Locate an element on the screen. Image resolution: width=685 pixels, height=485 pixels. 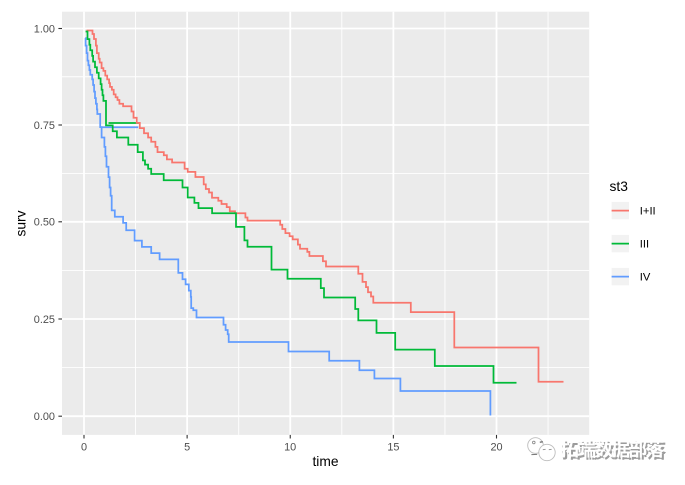
svg-text: III is located at coordinates (644, 245).